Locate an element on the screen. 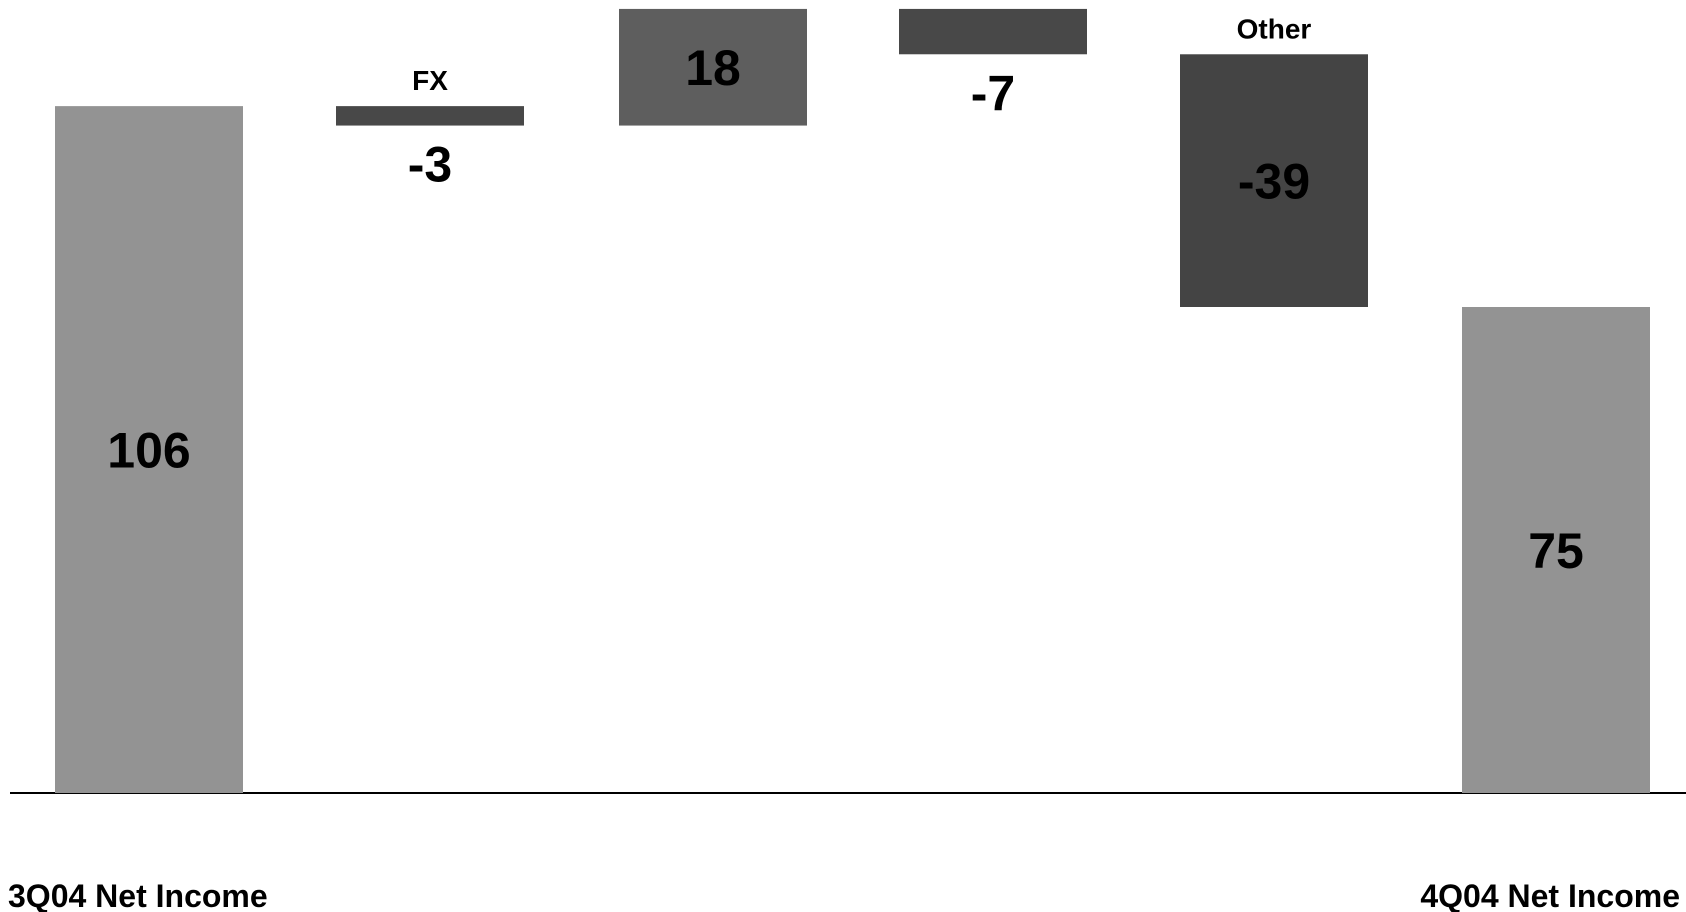 The width and height of the screenshot is (1686, 912). value-label-fx: -3 is located at coordinates (430, 165).